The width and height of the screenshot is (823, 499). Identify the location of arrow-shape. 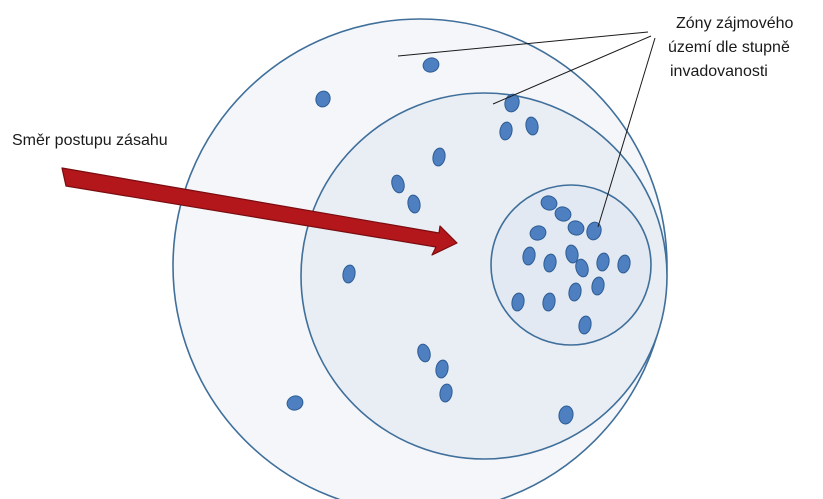
(259, 211).